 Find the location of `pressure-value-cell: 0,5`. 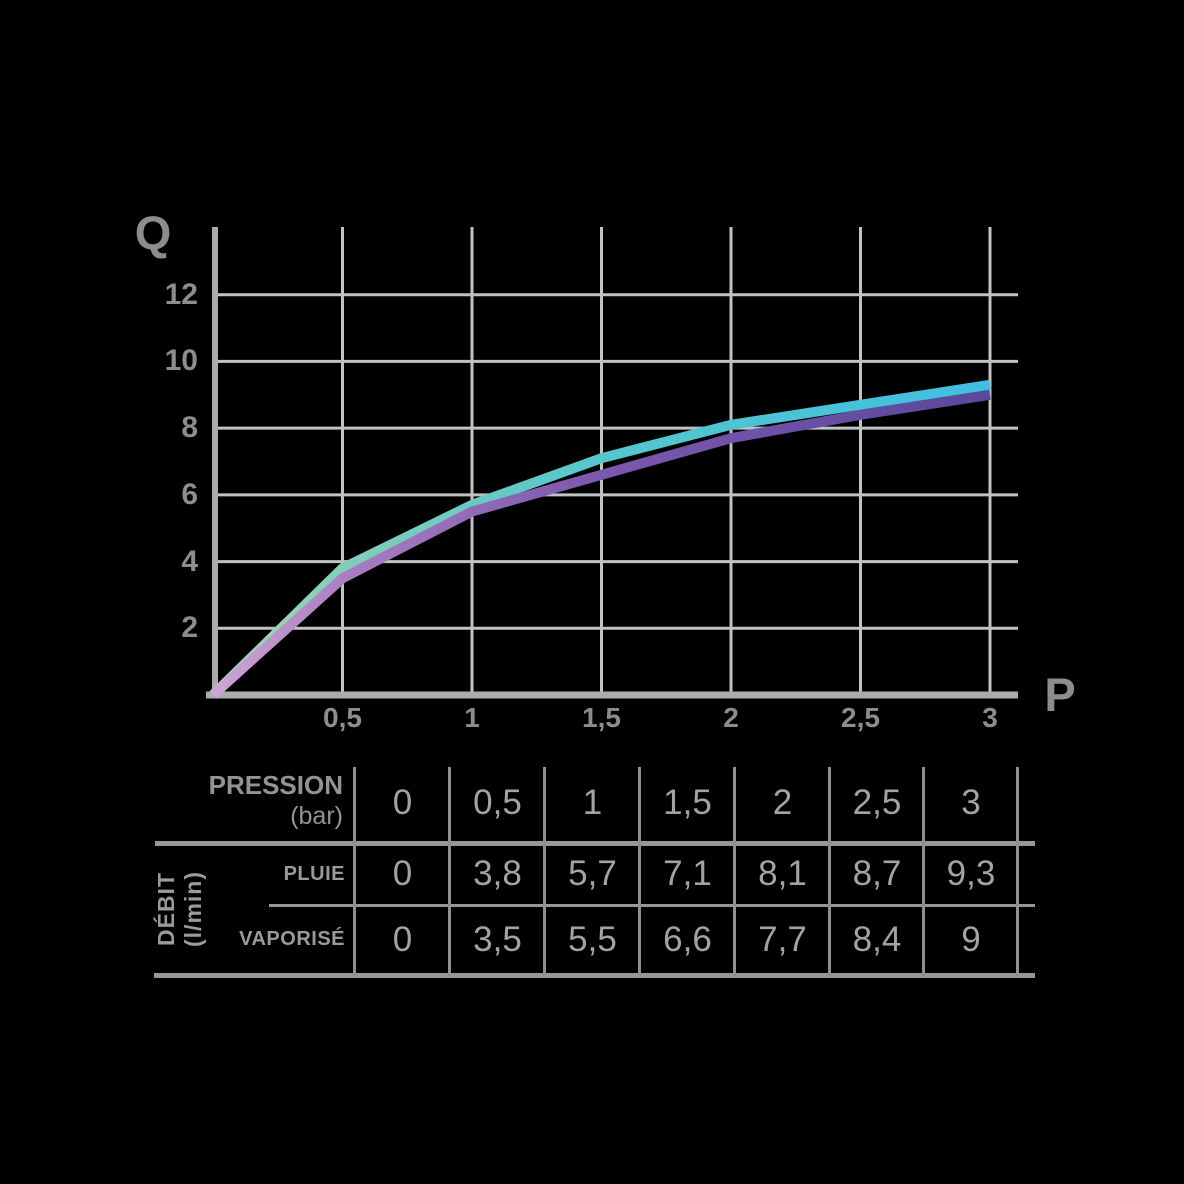

pressure-value-cell: 0,5 is located at coordinates (497, 802).